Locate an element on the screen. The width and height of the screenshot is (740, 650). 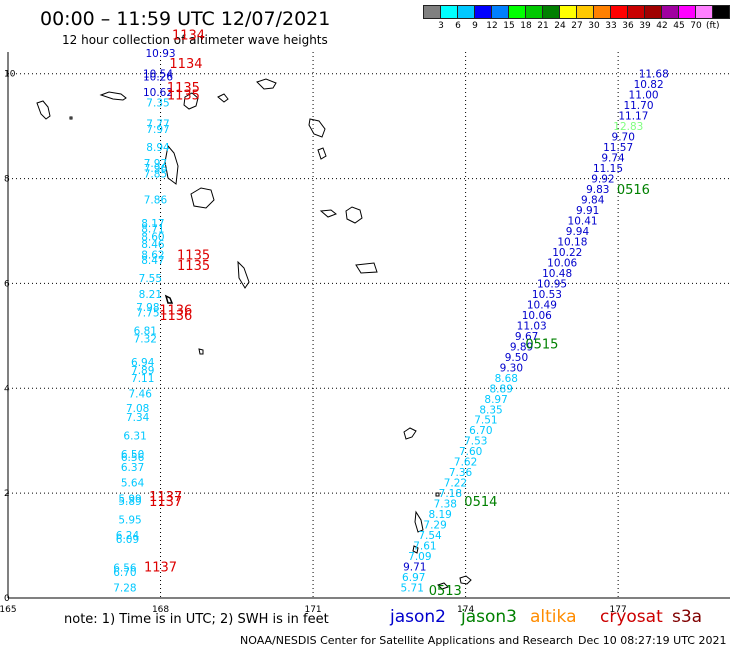
wave-height-value: 8.35 is located at coordinates (490, 410).